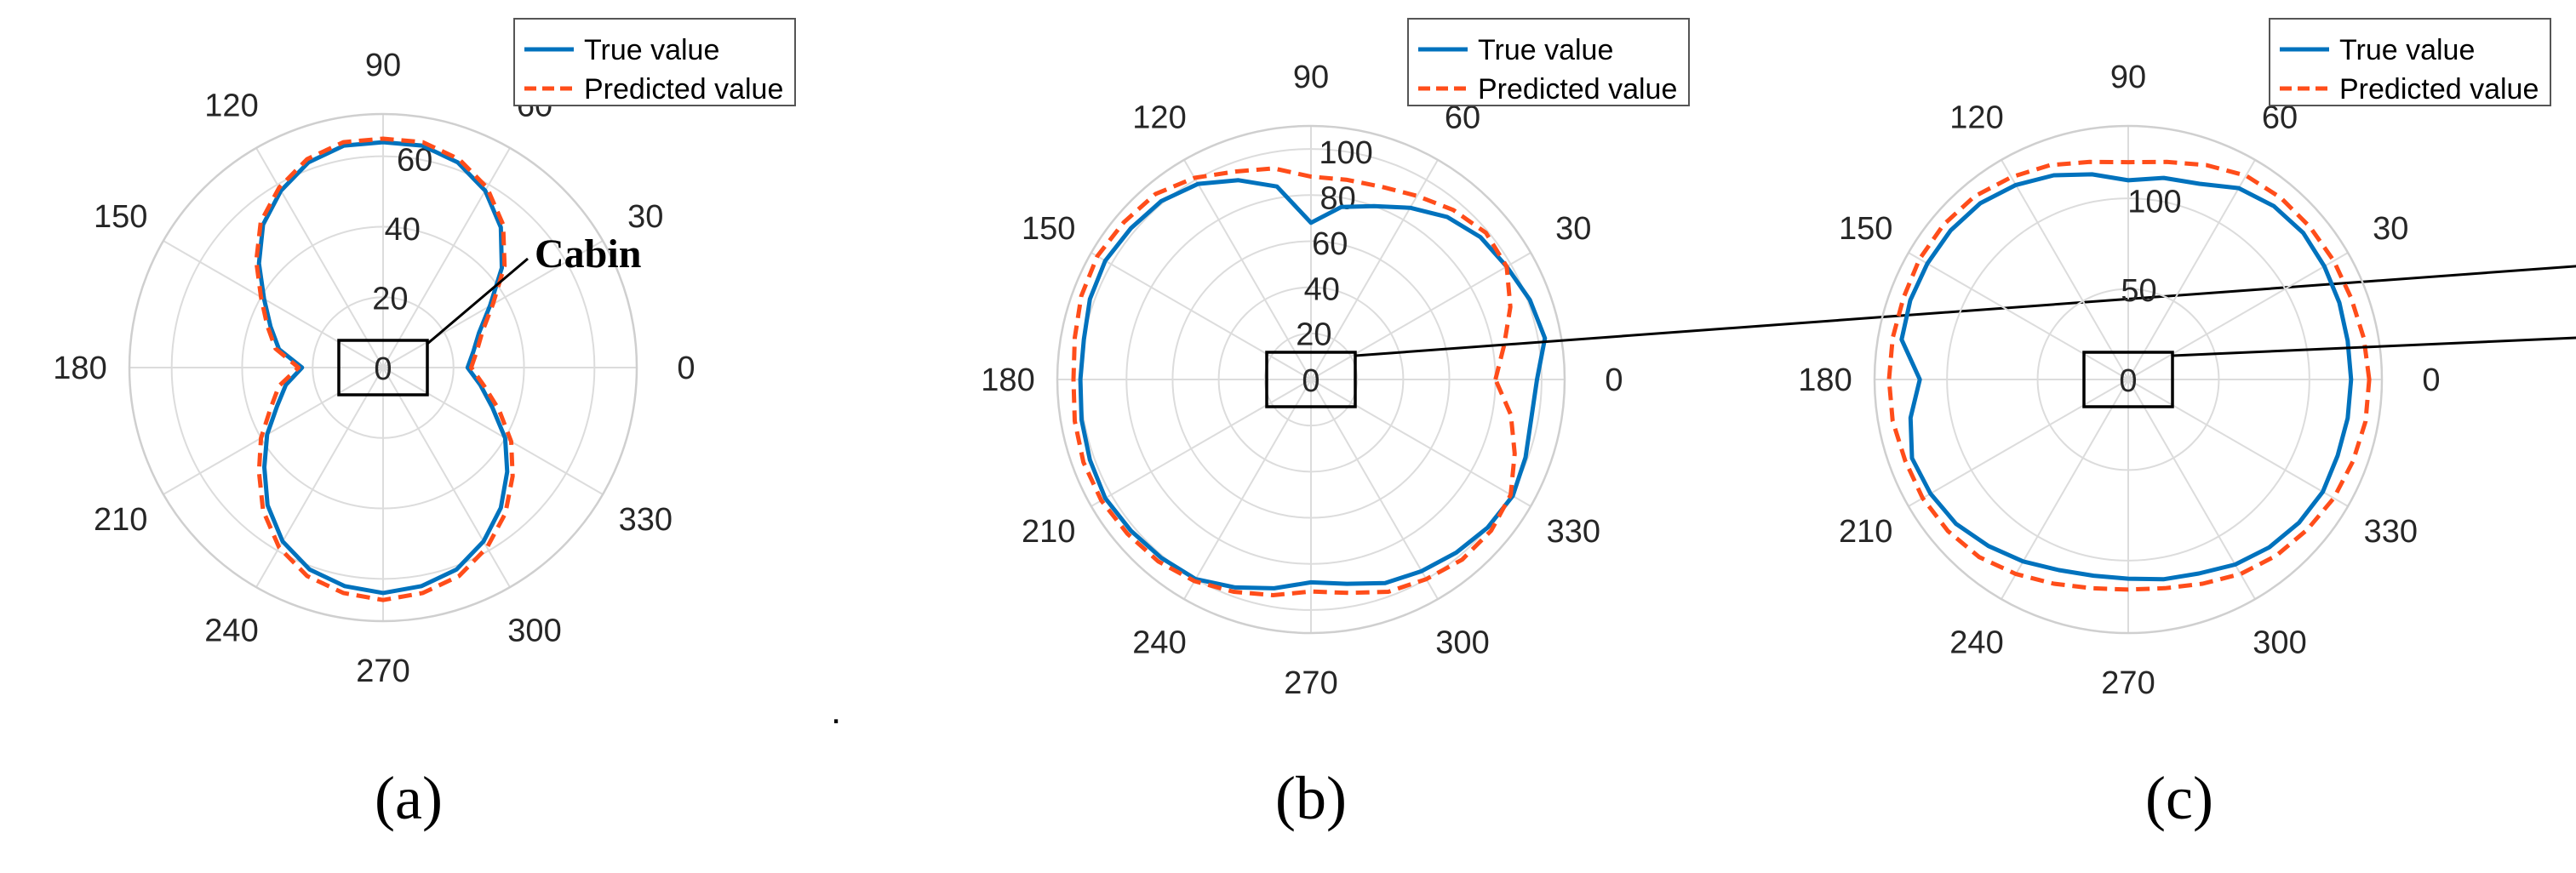 The width and height of the screenshot is (2576, 873). What do you see at coordinates (588, 254) in the screenshot?
I see `cabin-label: Cabin` at bounding box center [588, 254].